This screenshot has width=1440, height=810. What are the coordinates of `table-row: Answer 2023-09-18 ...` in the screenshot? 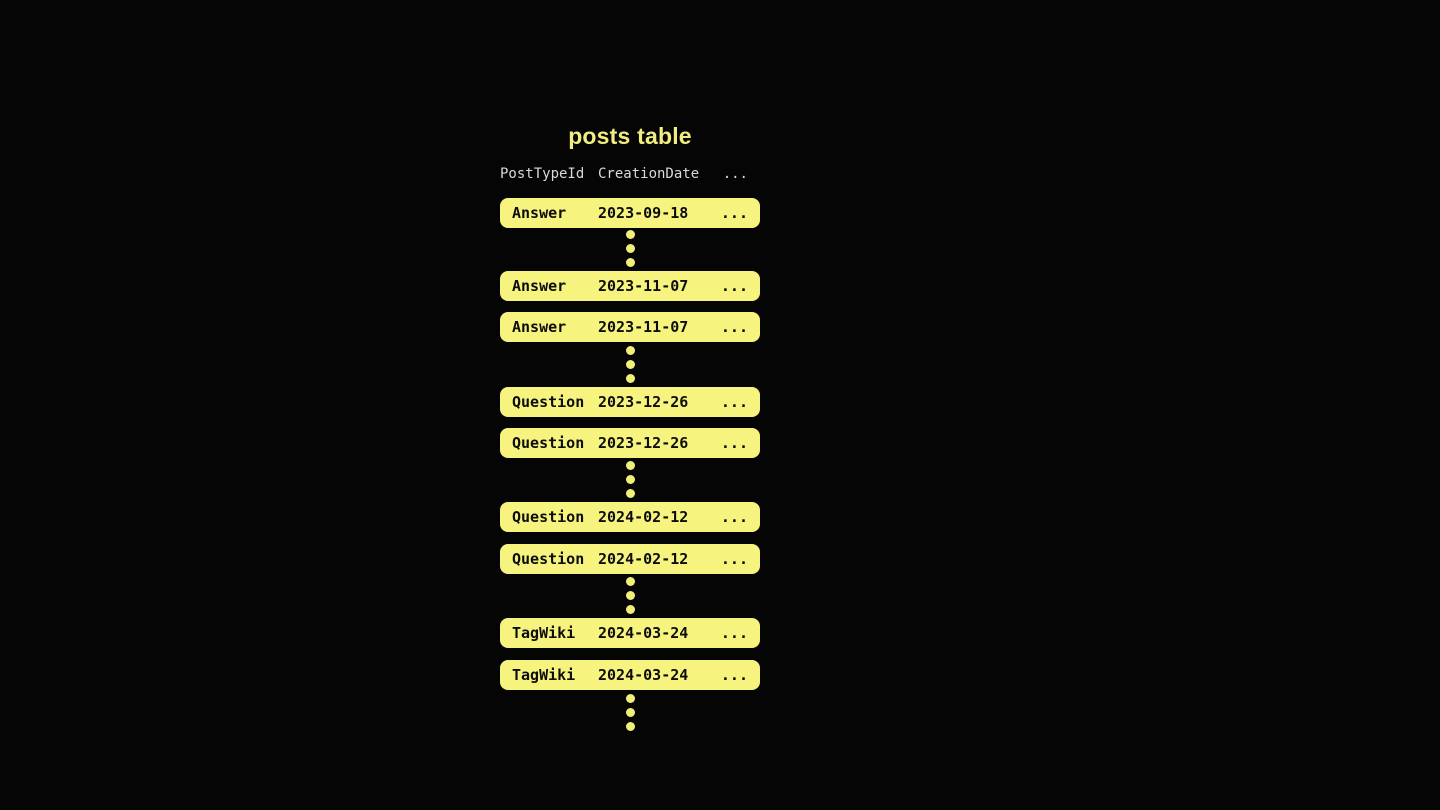 It's located at (630, 213).